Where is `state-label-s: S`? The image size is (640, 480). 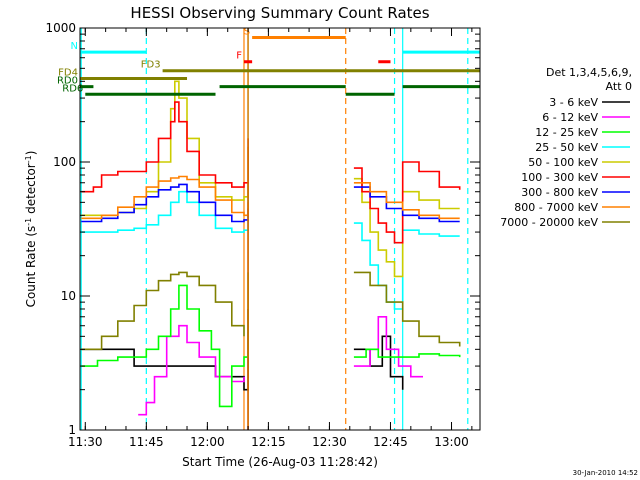 state-label-s: S is located at coordinates (247, 31).